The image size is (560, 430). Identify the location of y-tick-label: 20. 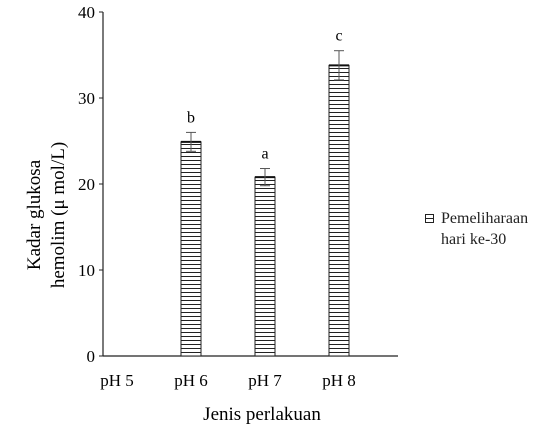
(86, 184).